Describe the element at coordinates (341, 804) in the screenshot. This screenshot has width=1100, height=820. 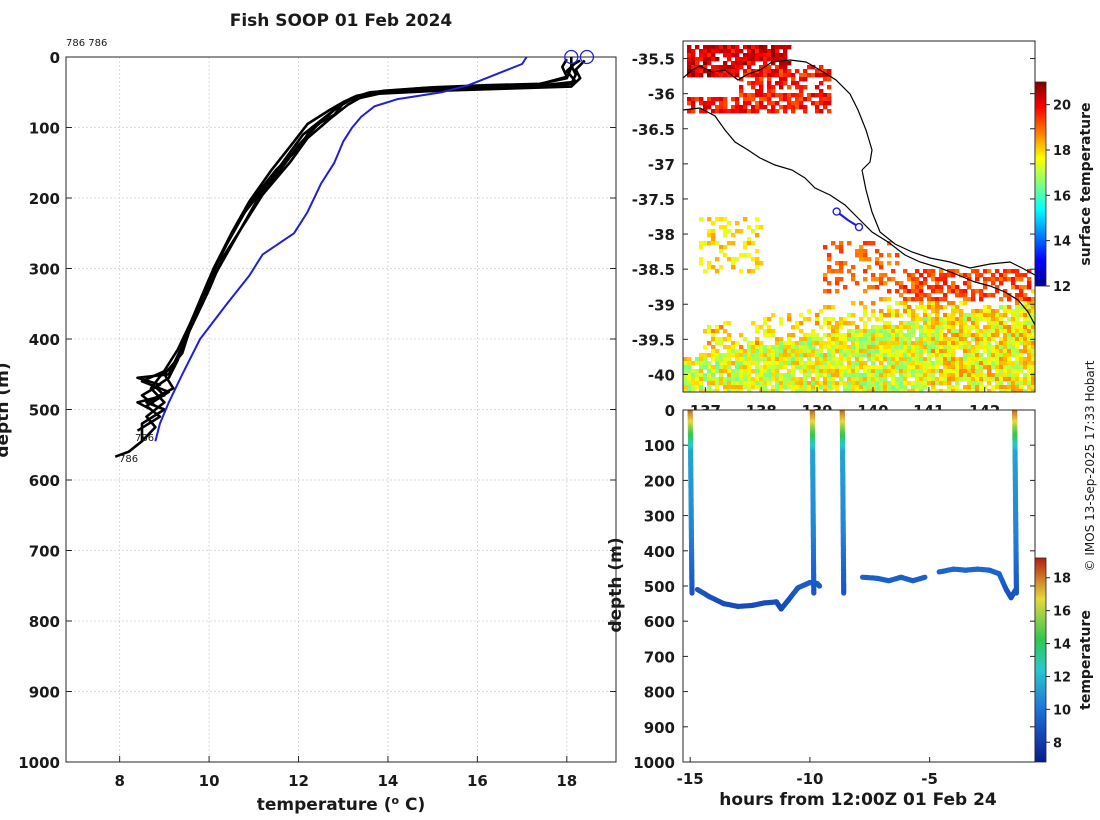
I see `profile-x-axis-label: temperature (o C)` at that location.